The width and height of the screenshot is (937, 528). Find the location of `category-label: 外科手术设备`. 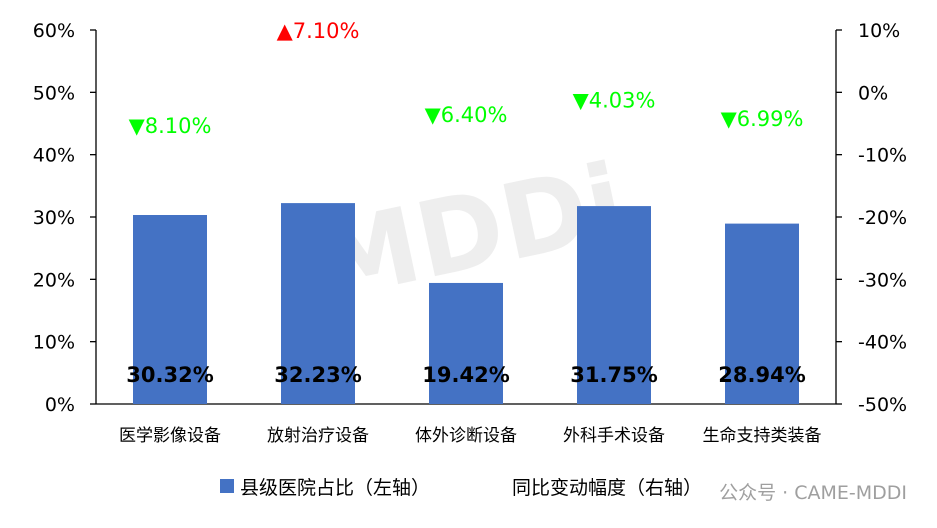

category-label: 外科手术设备 is located at coordinates (614, 436).